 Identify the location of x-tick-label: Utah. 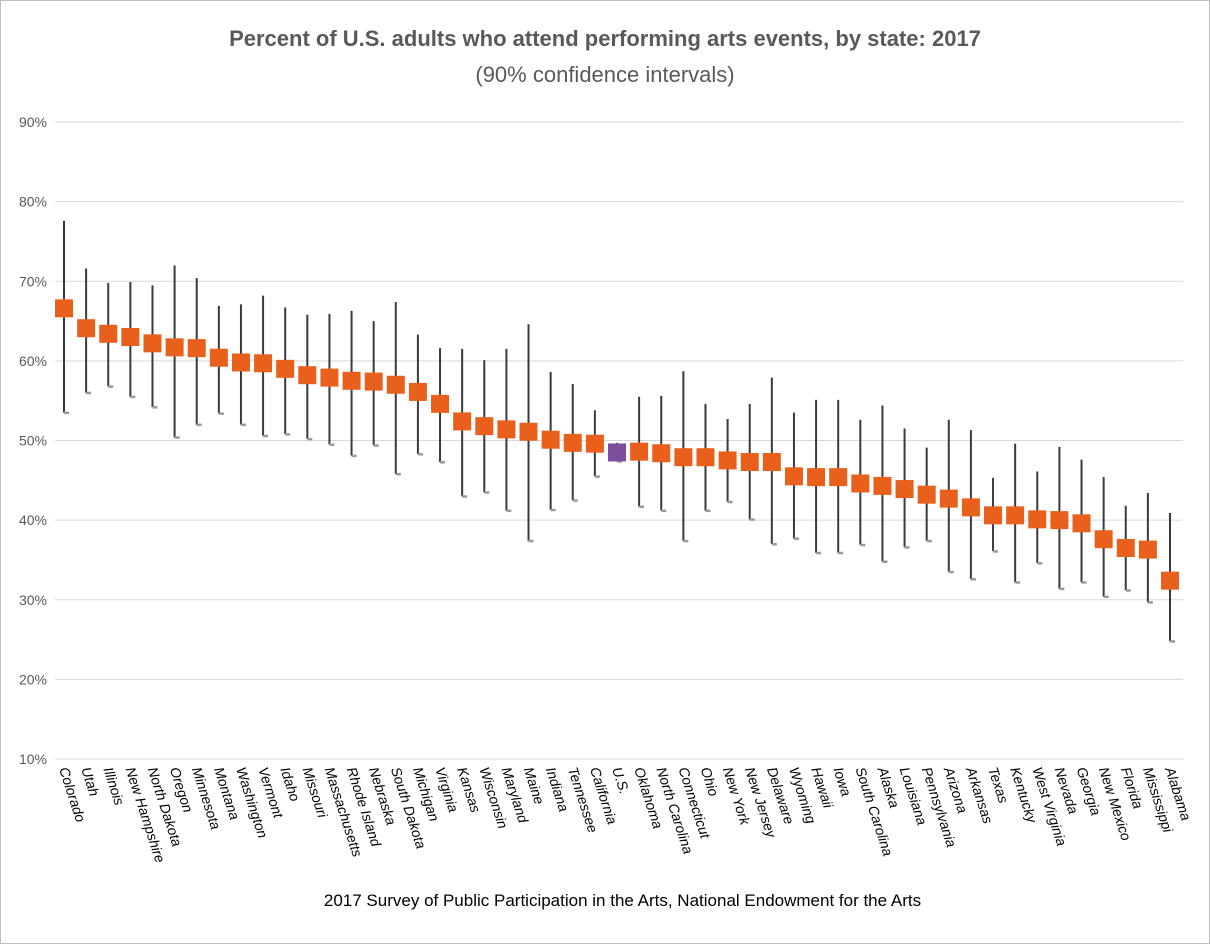
(90, 781).